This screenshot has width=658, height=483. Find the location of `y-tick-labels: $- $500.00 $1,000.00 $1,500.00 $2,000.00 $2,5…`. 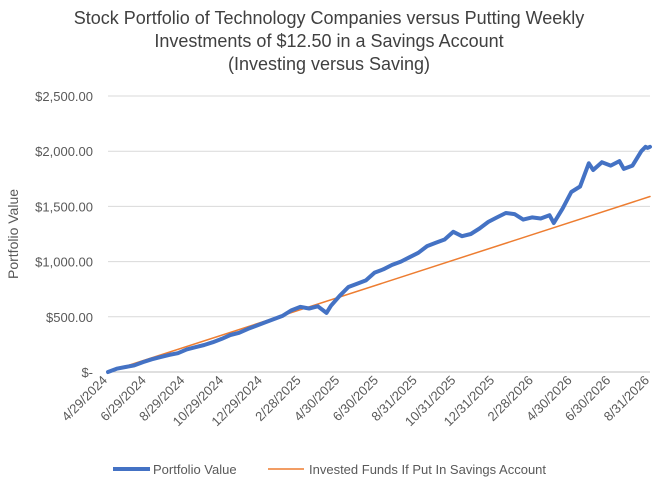

y-tick-labels: $- $500.00 $1,000.00 $1,500.00 $2,000.00 $2,5… is located at coordinates (64, 234).